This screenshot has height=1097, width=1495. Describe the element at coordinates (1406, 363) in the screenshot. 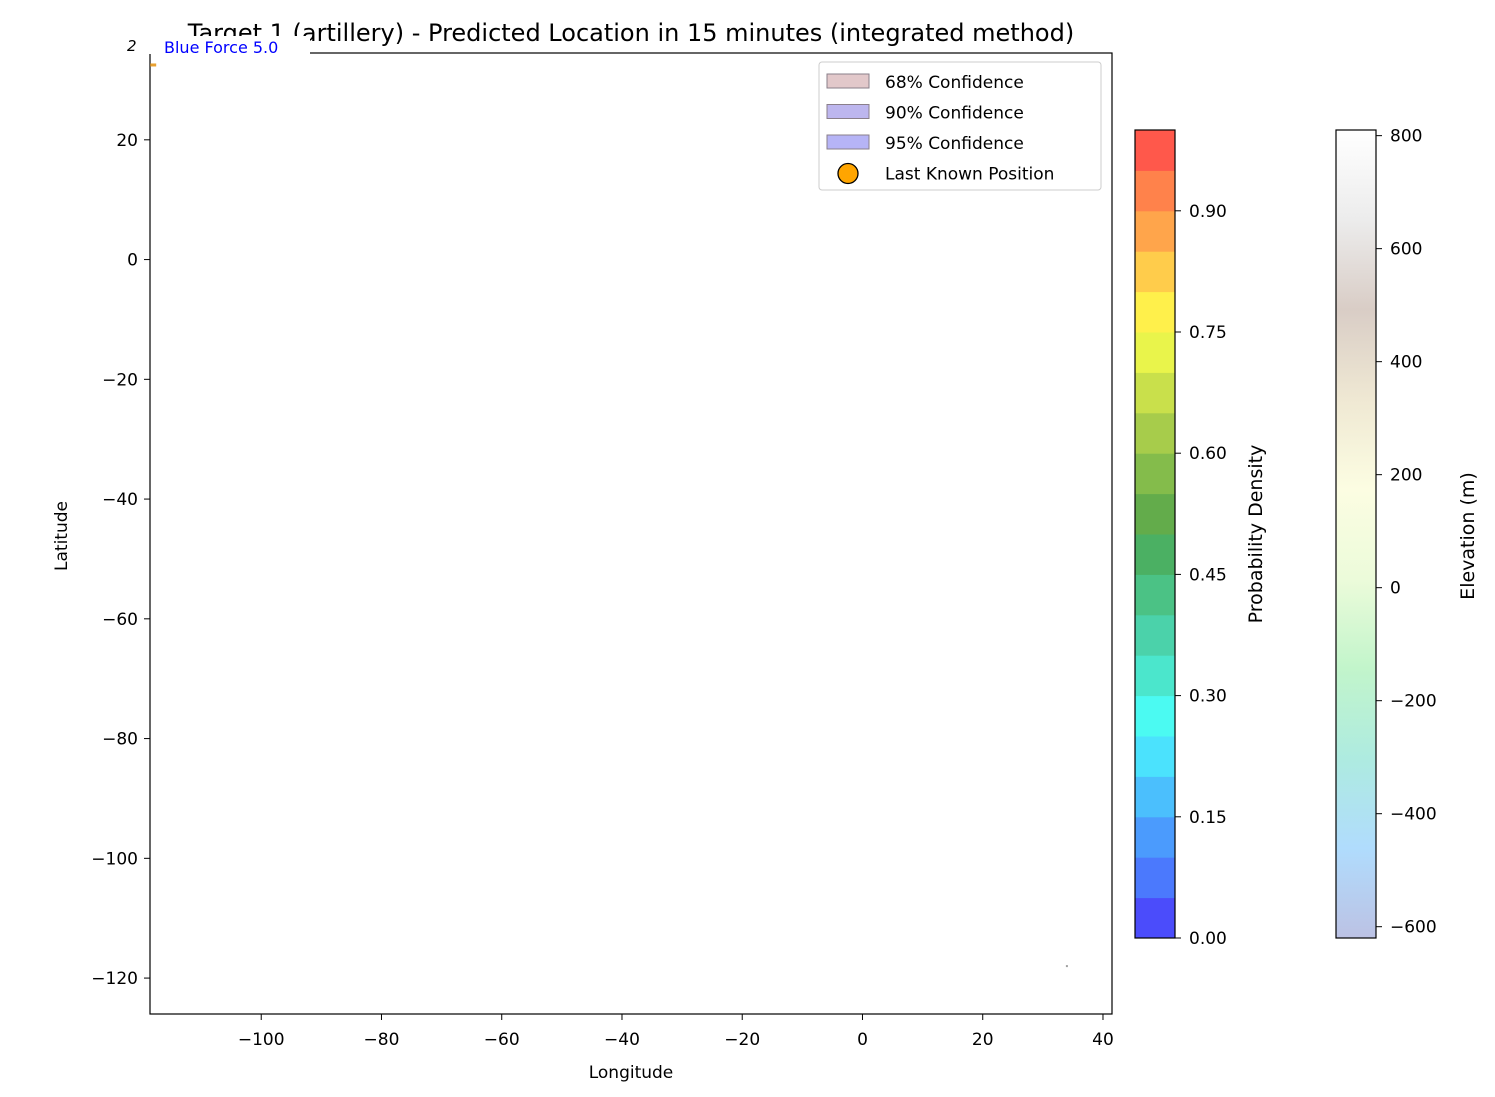

I see `colorbar-tick-label: 400` at that location.